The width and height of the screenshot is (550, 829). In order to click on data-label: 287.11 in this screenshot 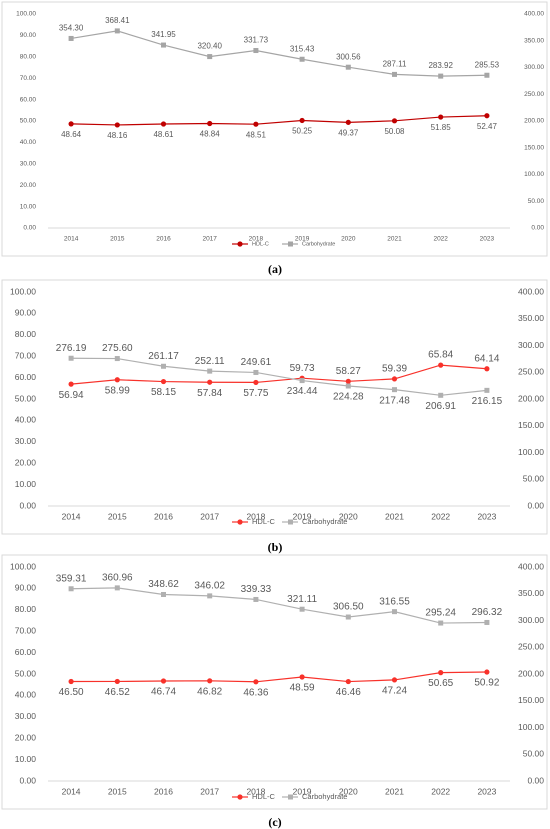, I will do `click(395, 64)`.